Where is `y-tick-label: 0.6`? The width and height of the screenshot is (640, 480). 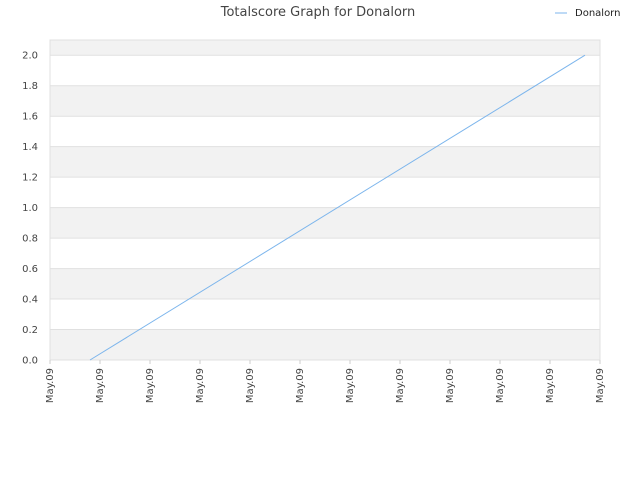
y-tick-label: 0.6 is located at coordinates (30, 269).